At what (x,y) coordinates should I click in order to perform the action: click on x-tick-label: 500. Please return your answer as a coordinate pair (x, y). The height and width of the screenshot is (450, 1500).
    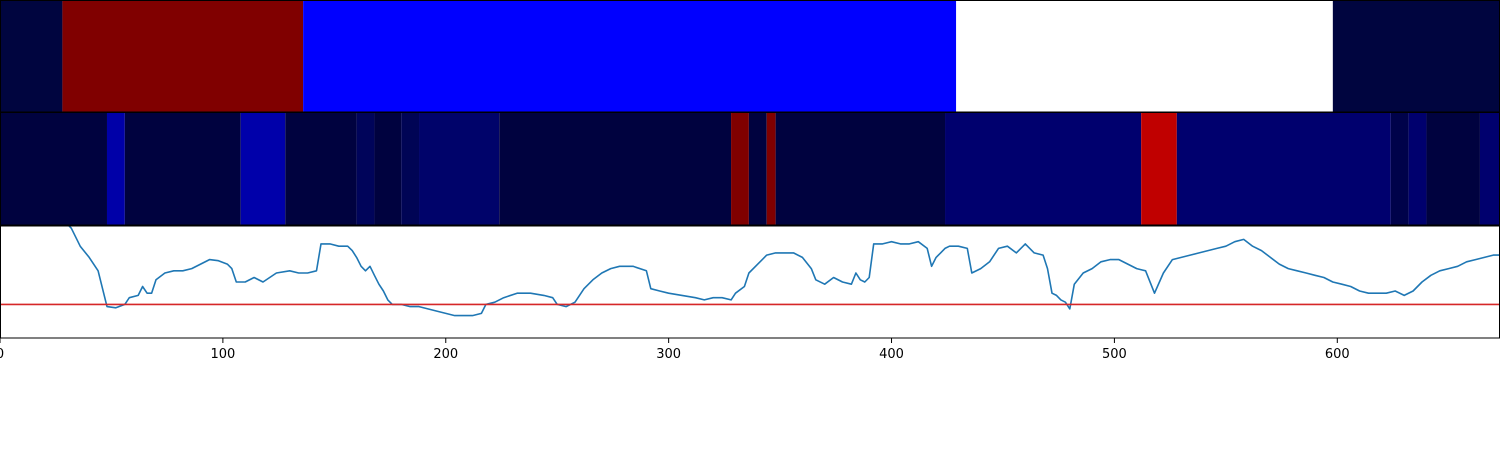
    Looking at the image, I should click on (1114, 354).